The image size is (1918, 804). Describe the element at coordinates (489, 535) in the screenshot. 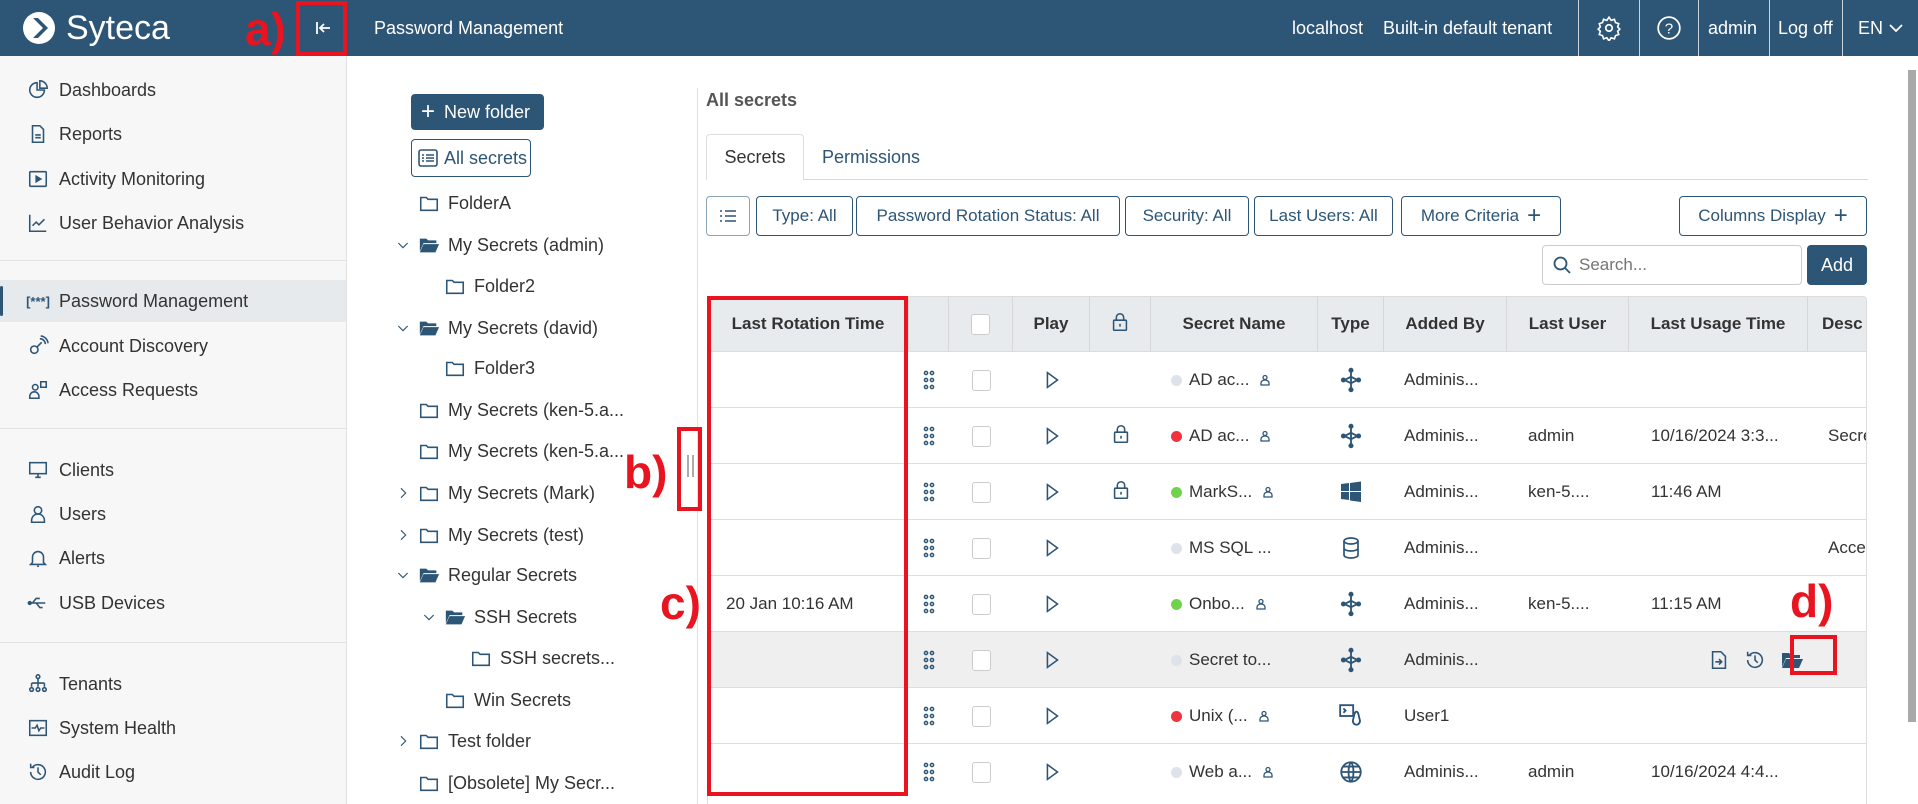

I see `tree-item: My Secrets (test)` at that location.